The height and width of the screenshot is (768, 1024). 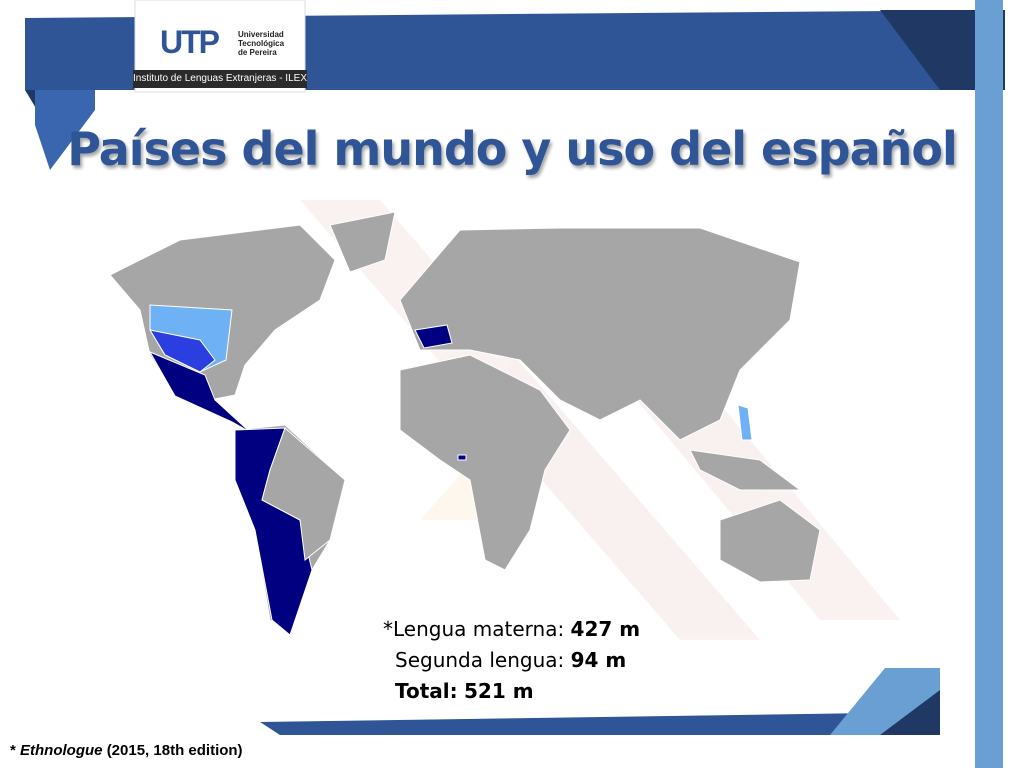 What do you see at coordinates (485, 462) in the screenshot?
I see `africa` at bounding box center [485, 462].